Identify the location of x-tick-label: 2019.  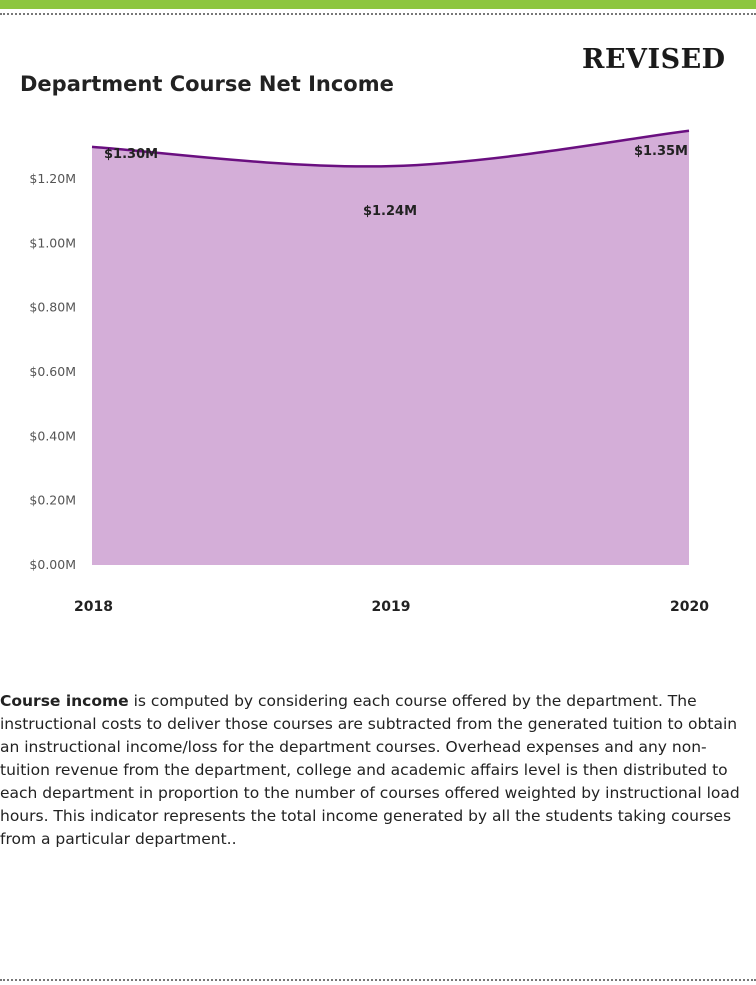
(391, 607).